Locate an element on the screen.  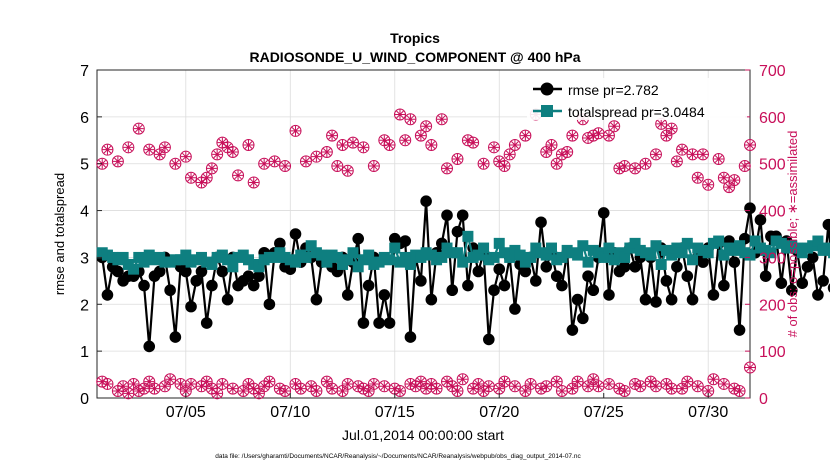
legend-spread-marker is located at coordinates (547, 111).